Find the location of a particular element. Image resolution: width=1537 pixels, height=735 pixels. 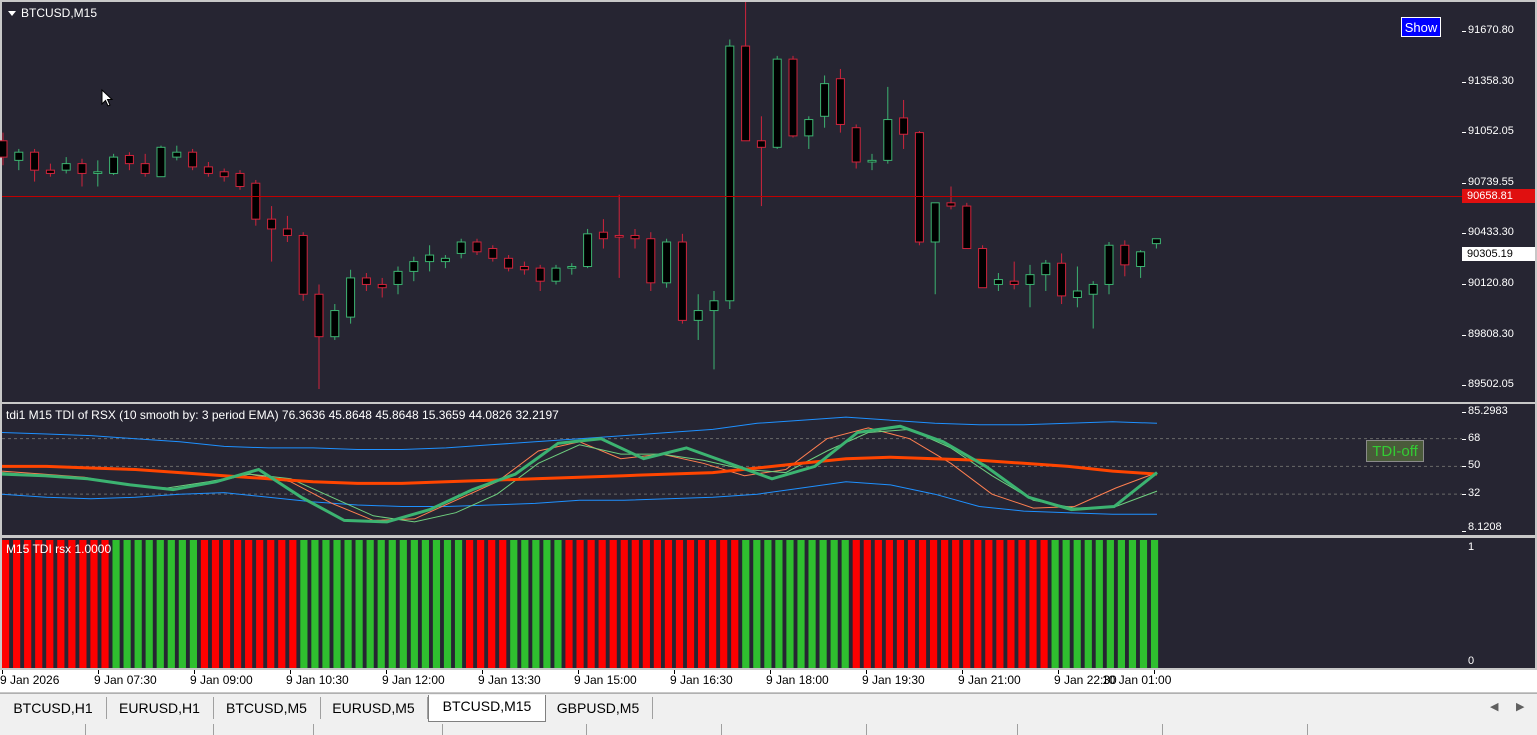

show-button: Show is located at coordinates (1421, 27).